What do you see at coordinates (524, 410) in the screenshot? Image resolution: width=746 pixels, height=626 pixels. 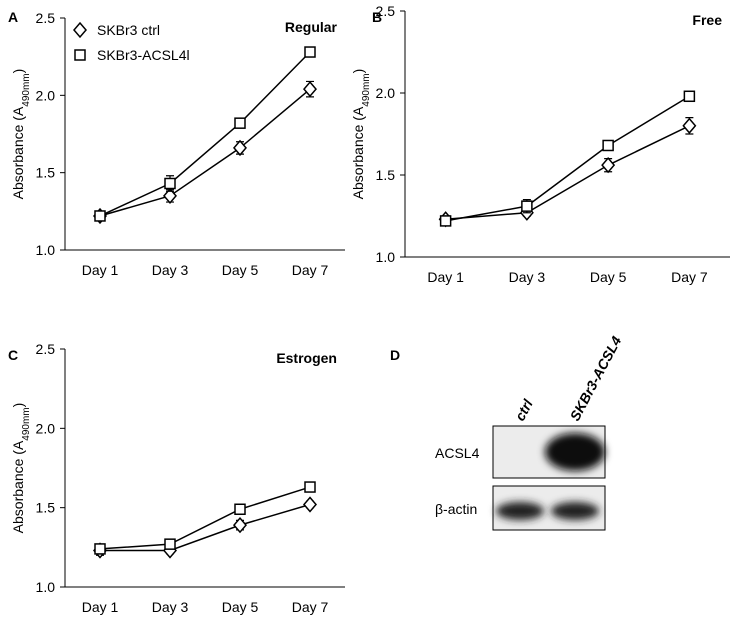 I see `lane-label: ctrl` at bounding box center [524, 410].